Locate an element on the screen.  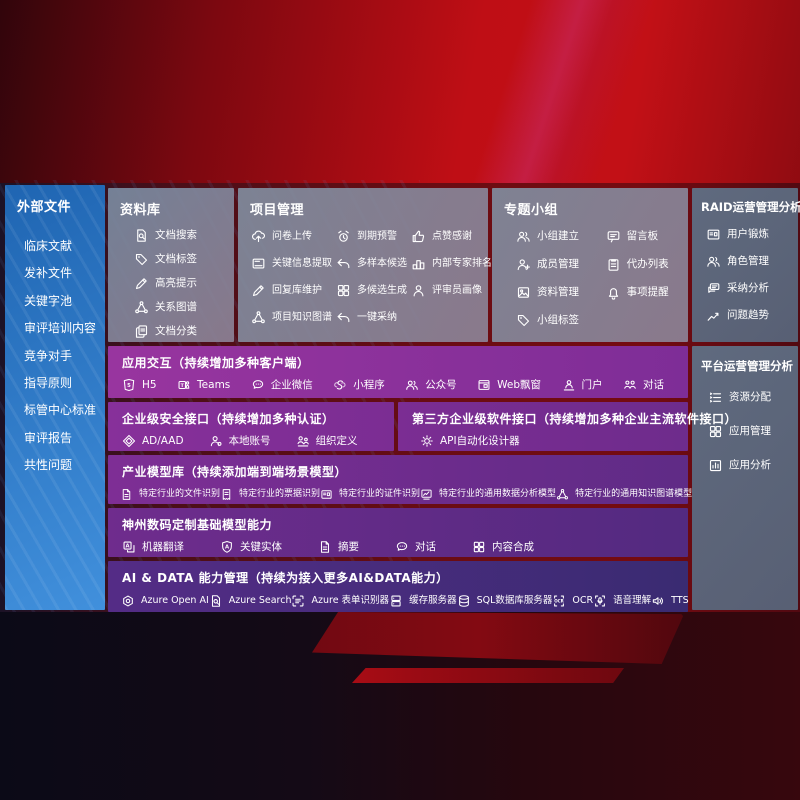
panel-title: 平台运营管理分析 is located at coordinates (747, 366).